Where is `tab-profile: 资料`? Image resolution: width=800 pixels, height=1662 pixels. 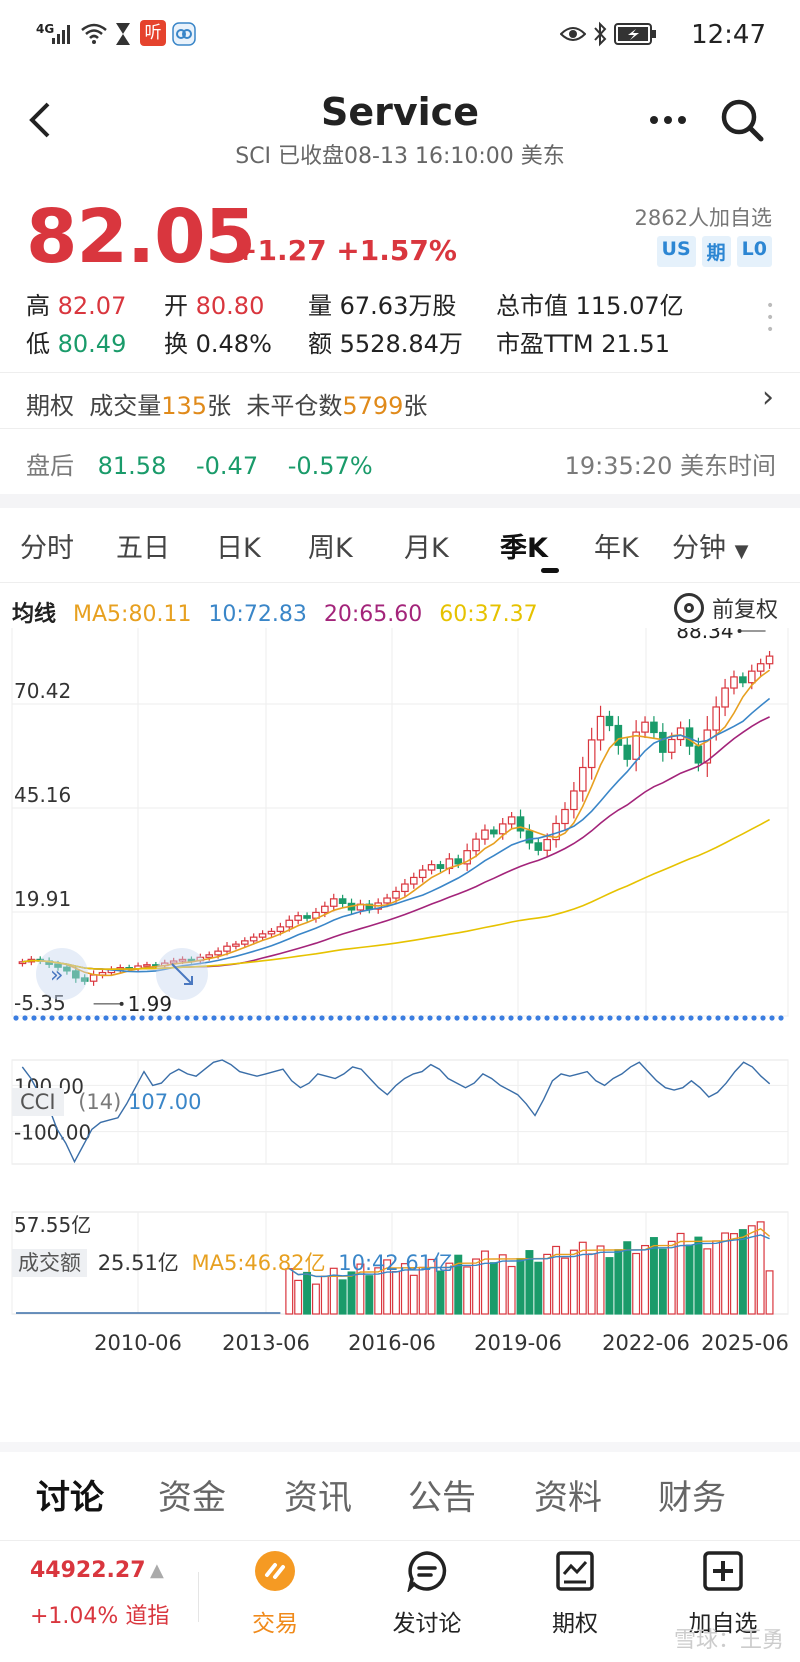 tab-profile: 资料 is located at coordinates (568, 1498).